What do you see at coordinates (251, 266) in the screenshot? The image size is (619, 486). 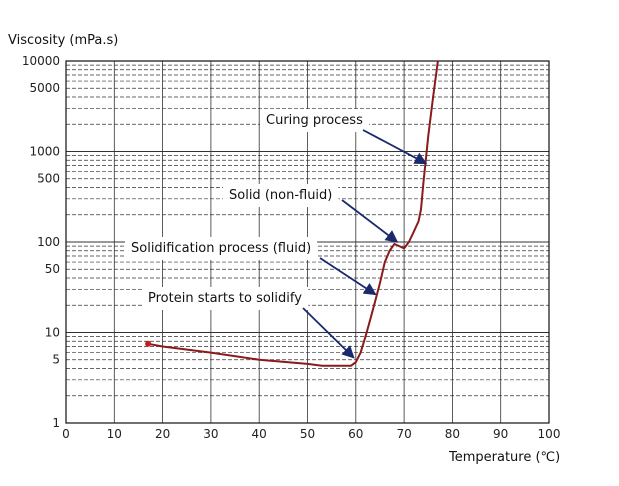 I see `annotation: Solidification process (fluid)` at bounding box center [251, 266].